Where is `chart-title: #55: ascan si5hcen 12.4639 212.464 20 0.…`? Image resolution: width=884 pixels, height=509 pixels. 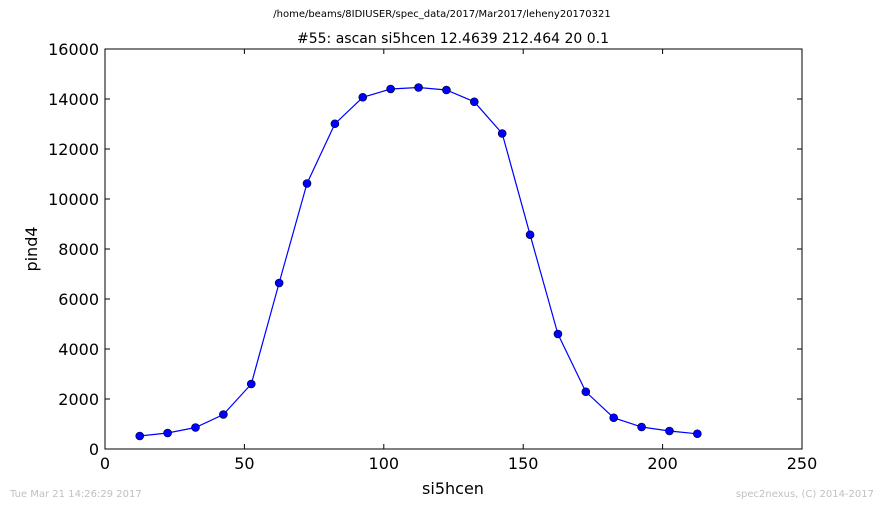
chart-title: #55: ascan si5hcen 12.4639 212.464 20 0.… is located at coordinates (453, 39).